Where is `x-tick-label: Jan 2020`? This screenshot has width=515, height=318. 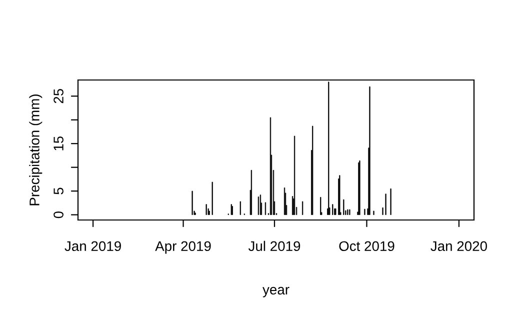 x-tick-label: Jan 2020 is located at coordinates (458, 246).